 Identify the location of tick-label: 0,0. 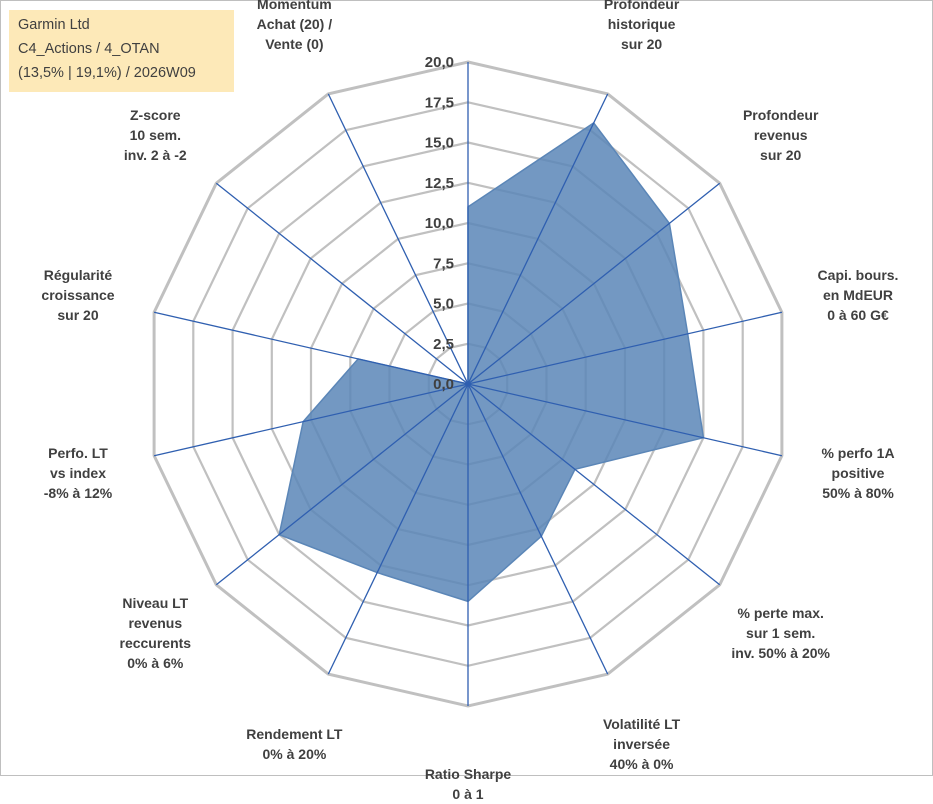
(443, 384).